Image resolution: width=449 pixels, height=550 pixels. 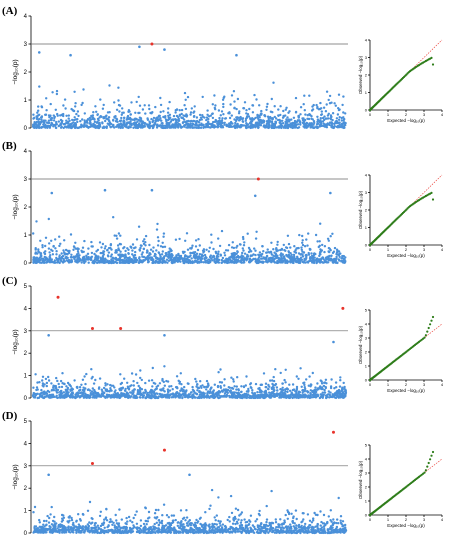 I want to click on y-tick-label: 0, so click(x=26, y=264).